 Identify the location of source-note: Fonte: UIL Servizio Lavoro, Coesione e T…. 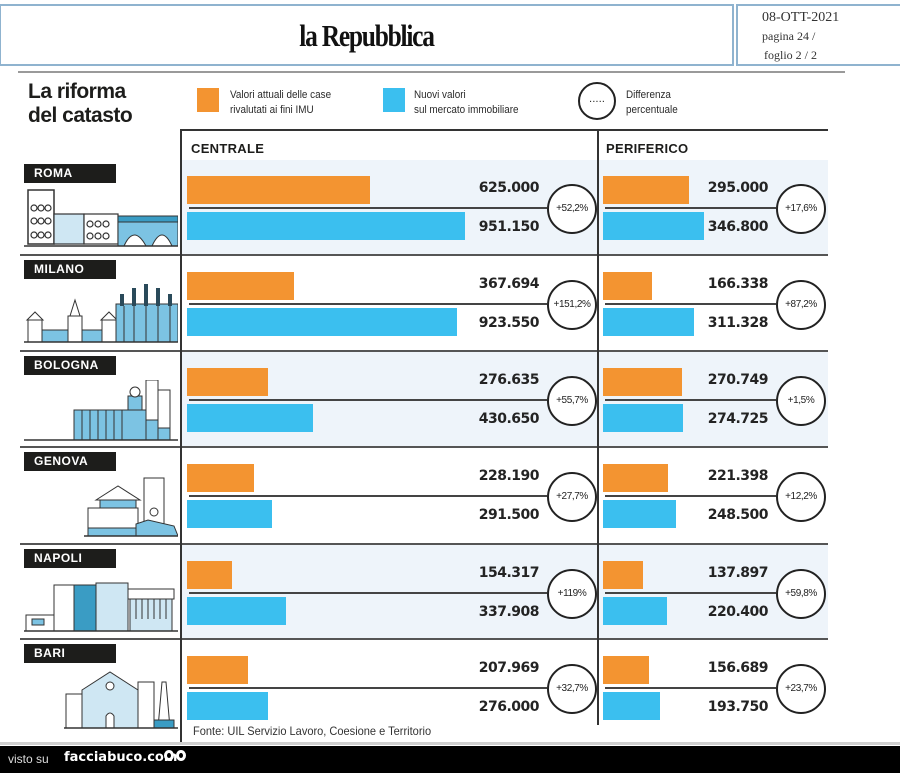
(312, 731).